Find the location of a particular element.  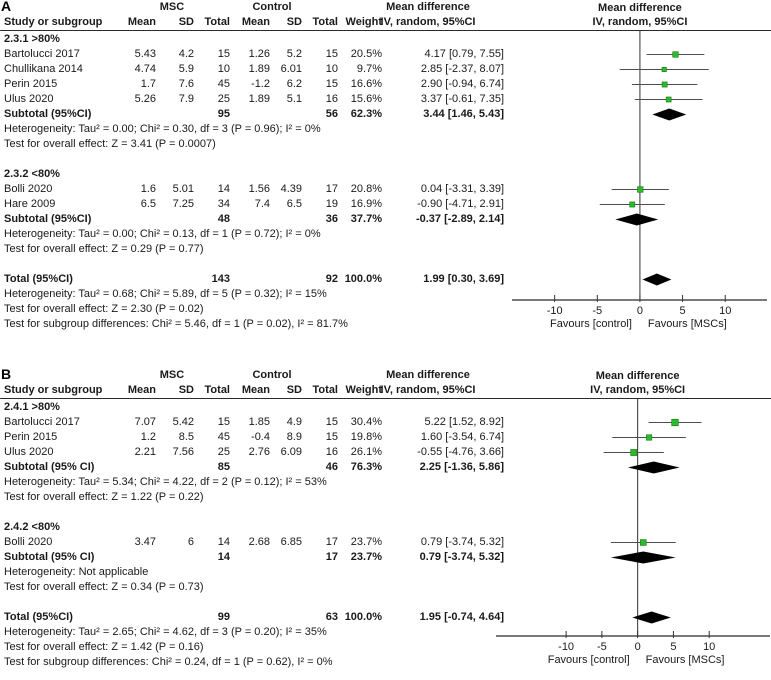

control-sd: 6.5 is located at coordinates (294, 204).